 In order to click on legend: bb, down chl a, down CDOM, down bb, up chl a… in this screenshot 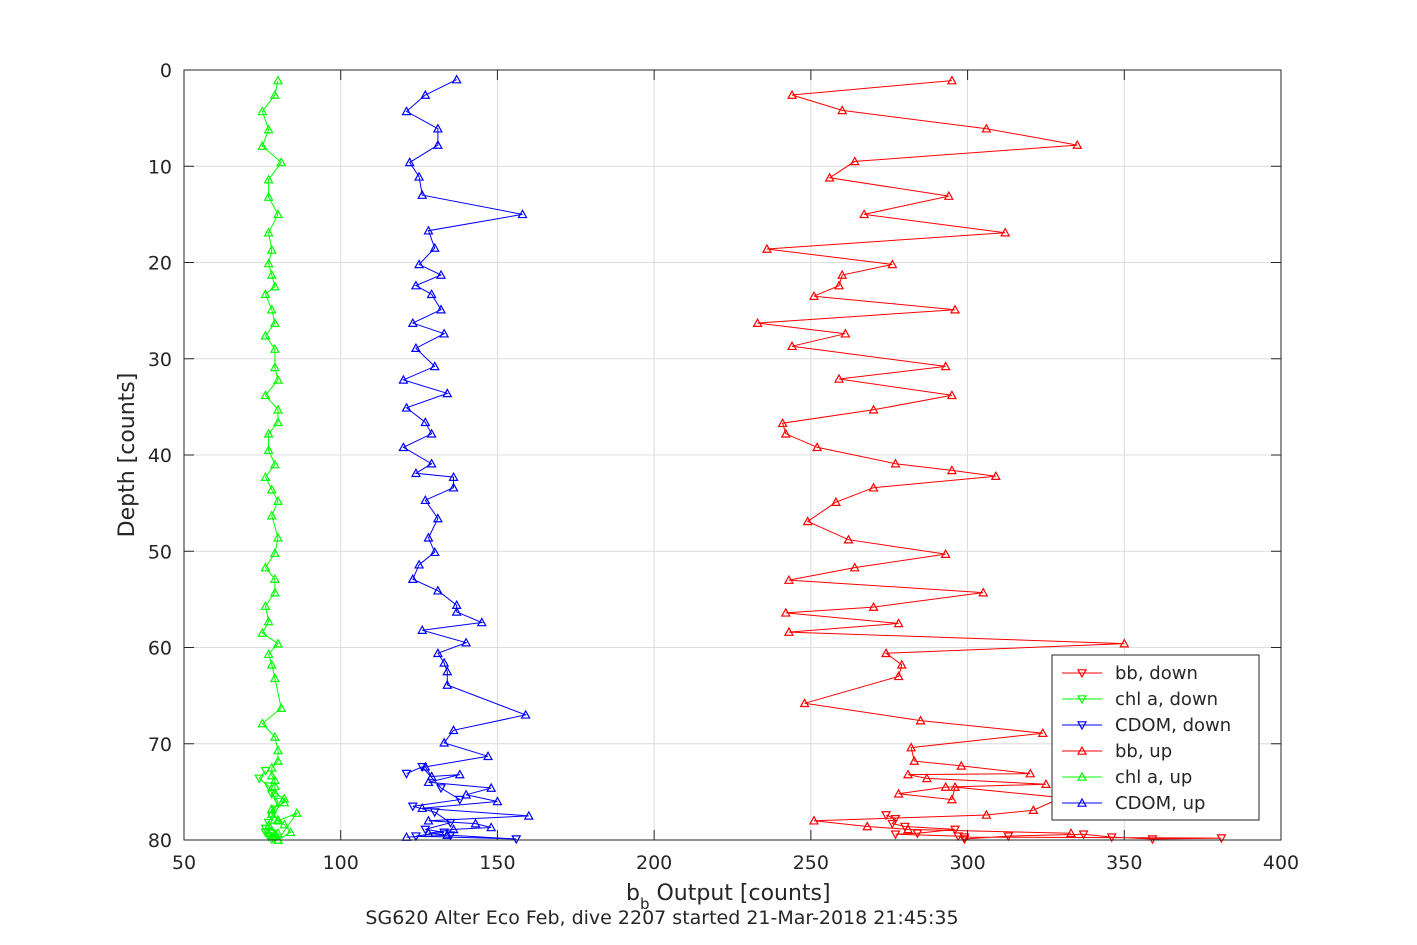, I will do `click(1155, 737)`.